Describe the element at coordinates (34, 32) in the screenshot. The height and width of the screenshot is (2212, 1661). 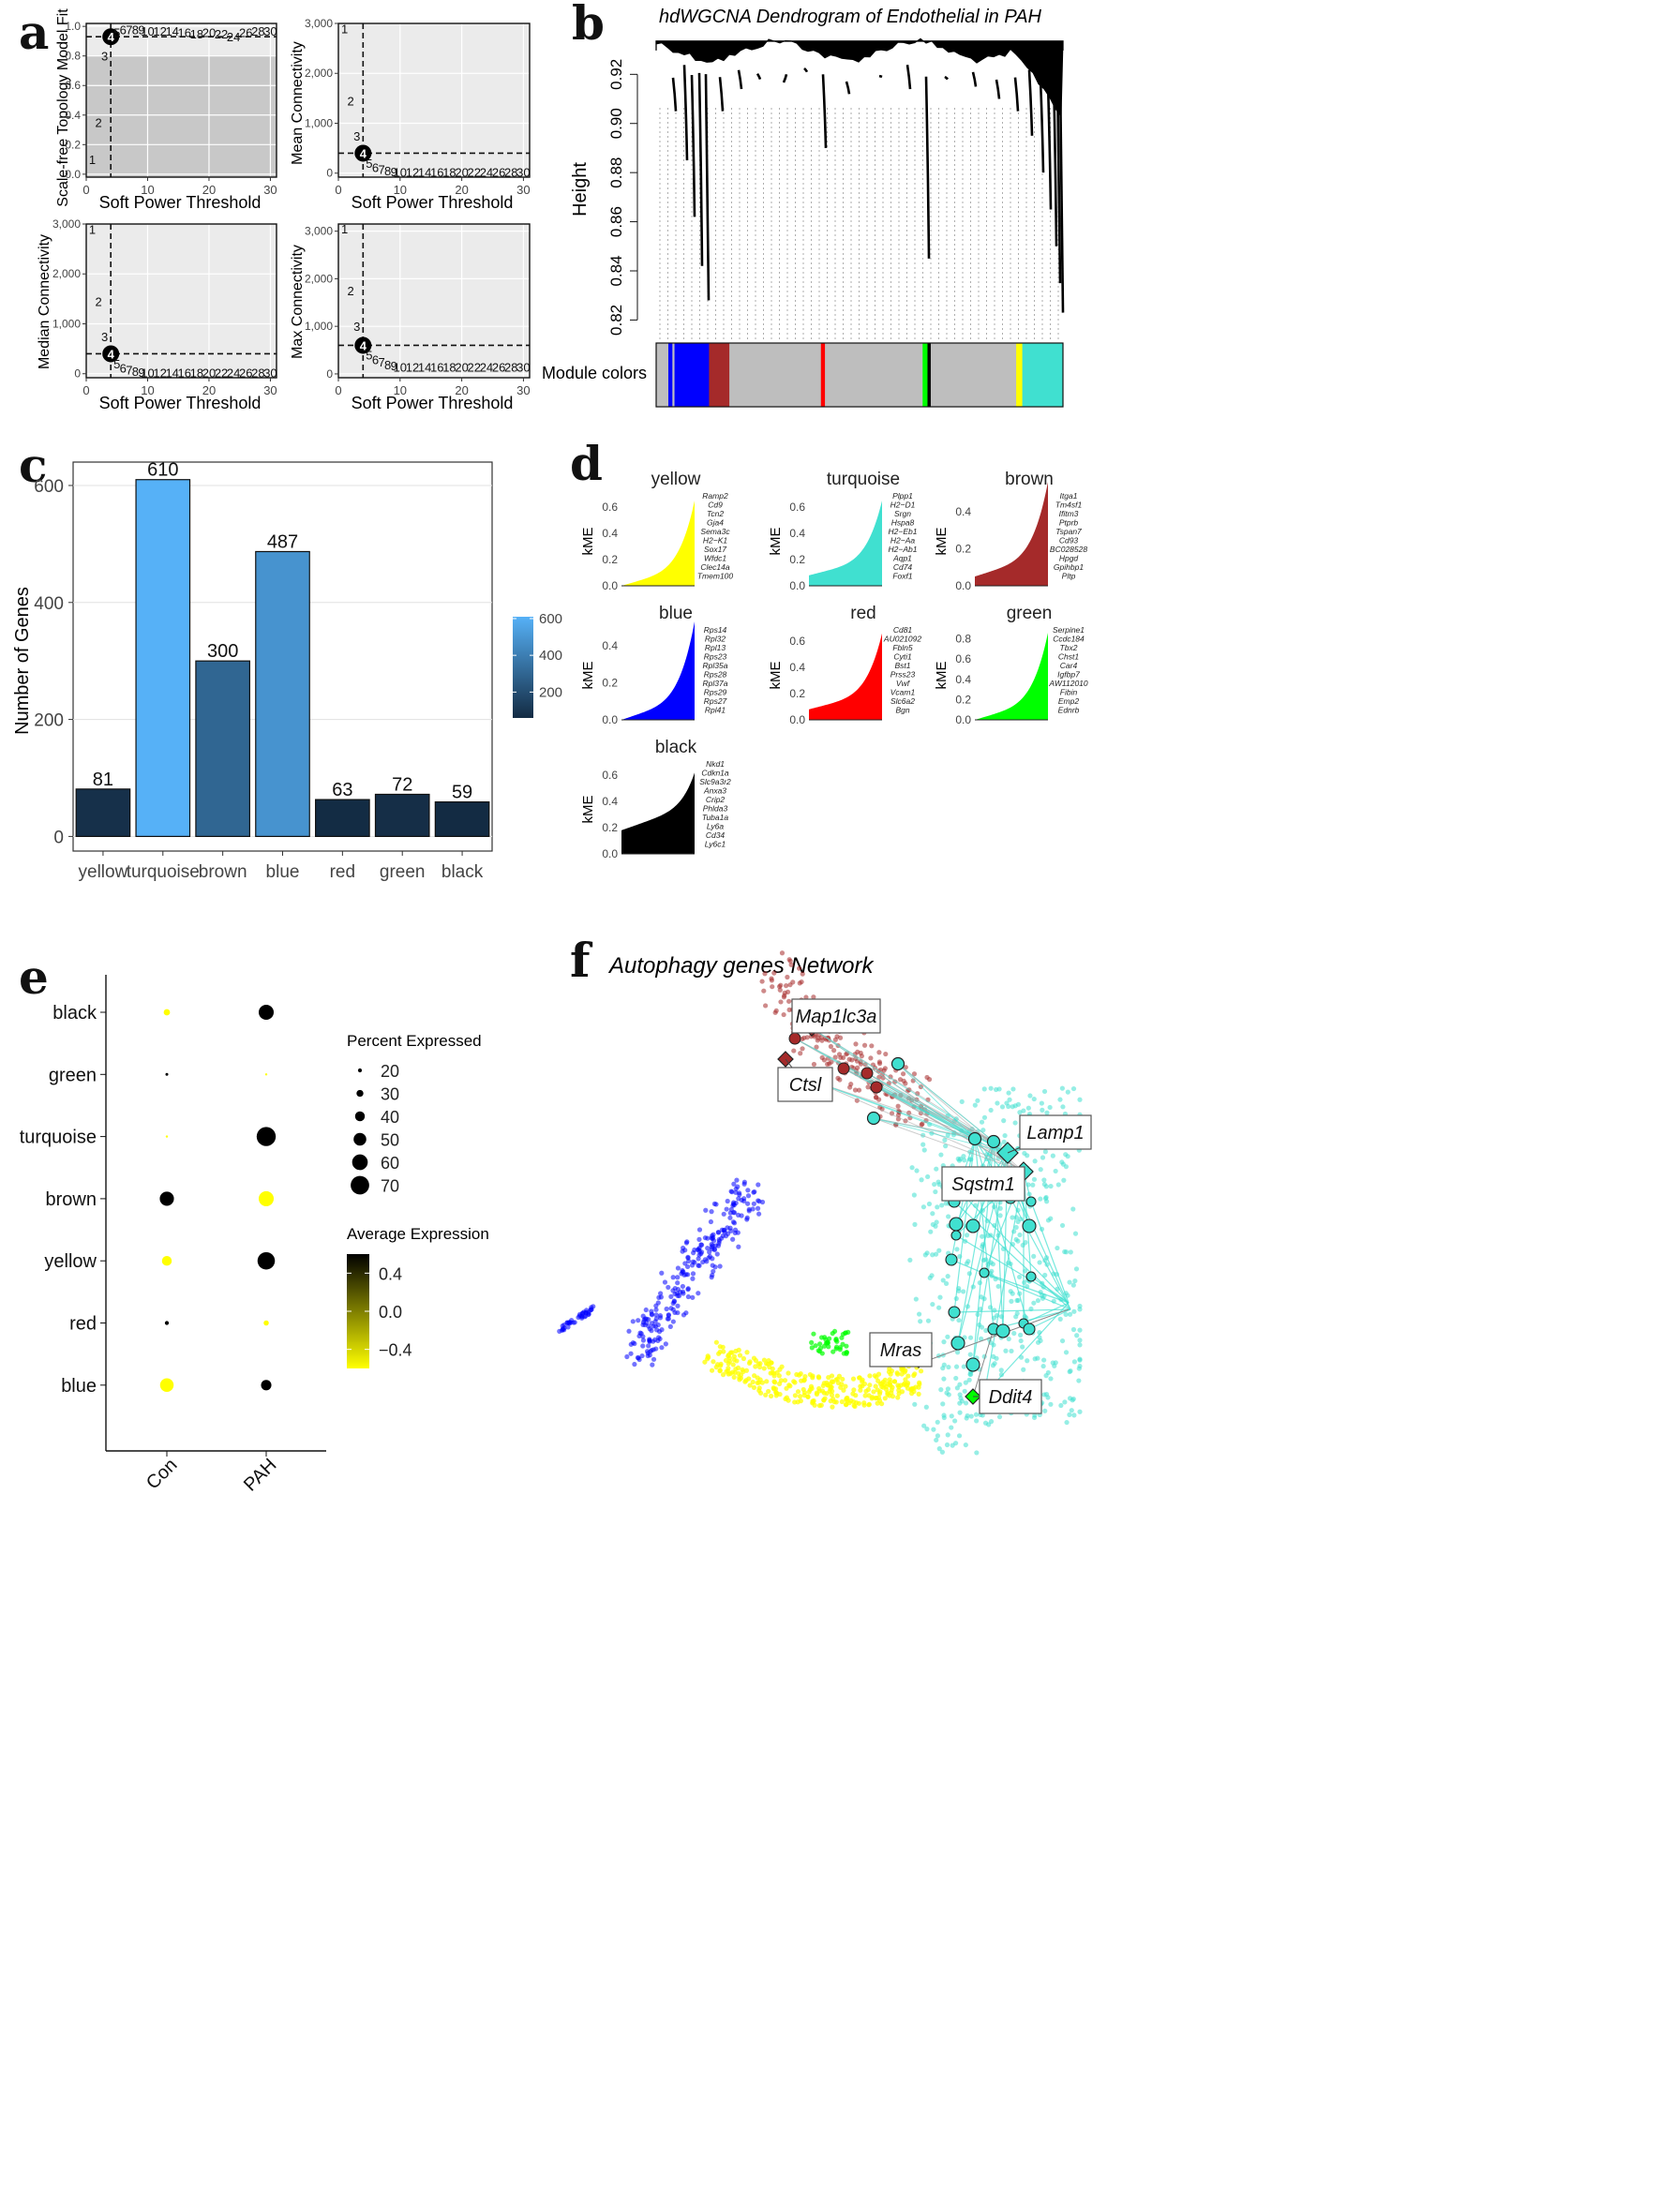
I see `panel-label-a: a` at that location.